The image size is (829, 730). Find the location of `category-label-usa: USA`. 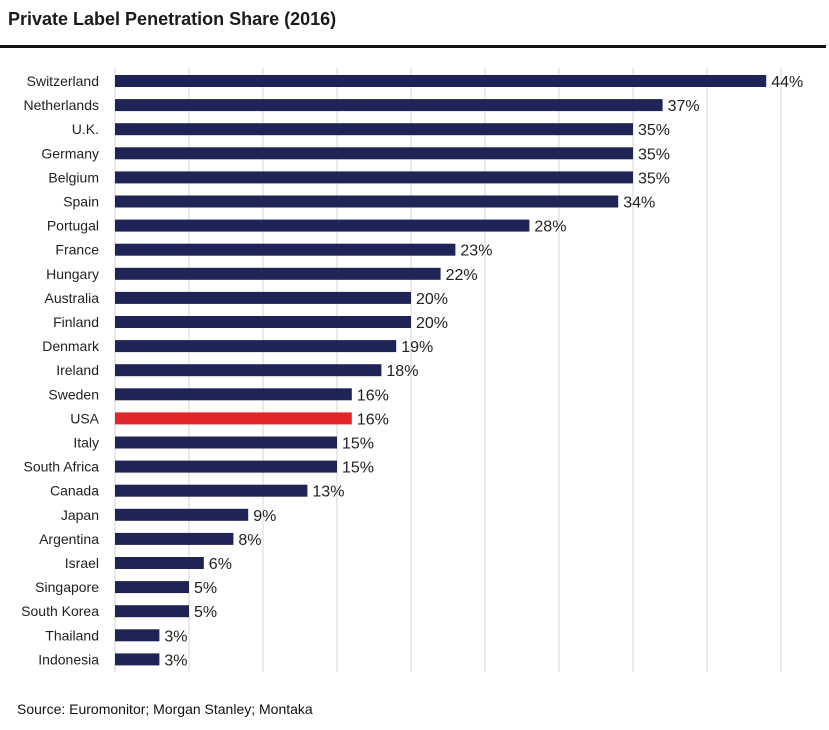

category-label-usa: USA is located at coordinates (84, 418).